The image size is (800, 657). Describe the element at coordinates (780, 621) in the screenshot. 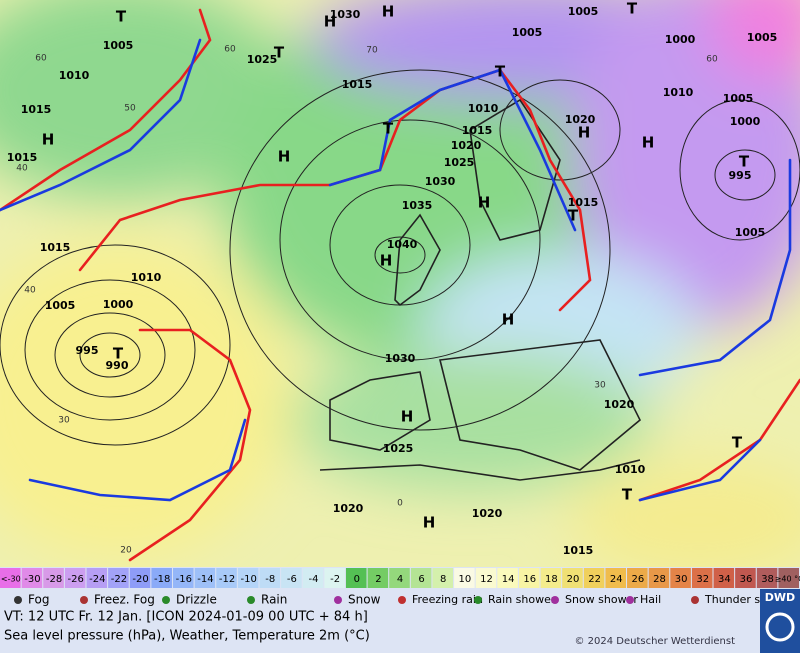

I see `logo` at that location.